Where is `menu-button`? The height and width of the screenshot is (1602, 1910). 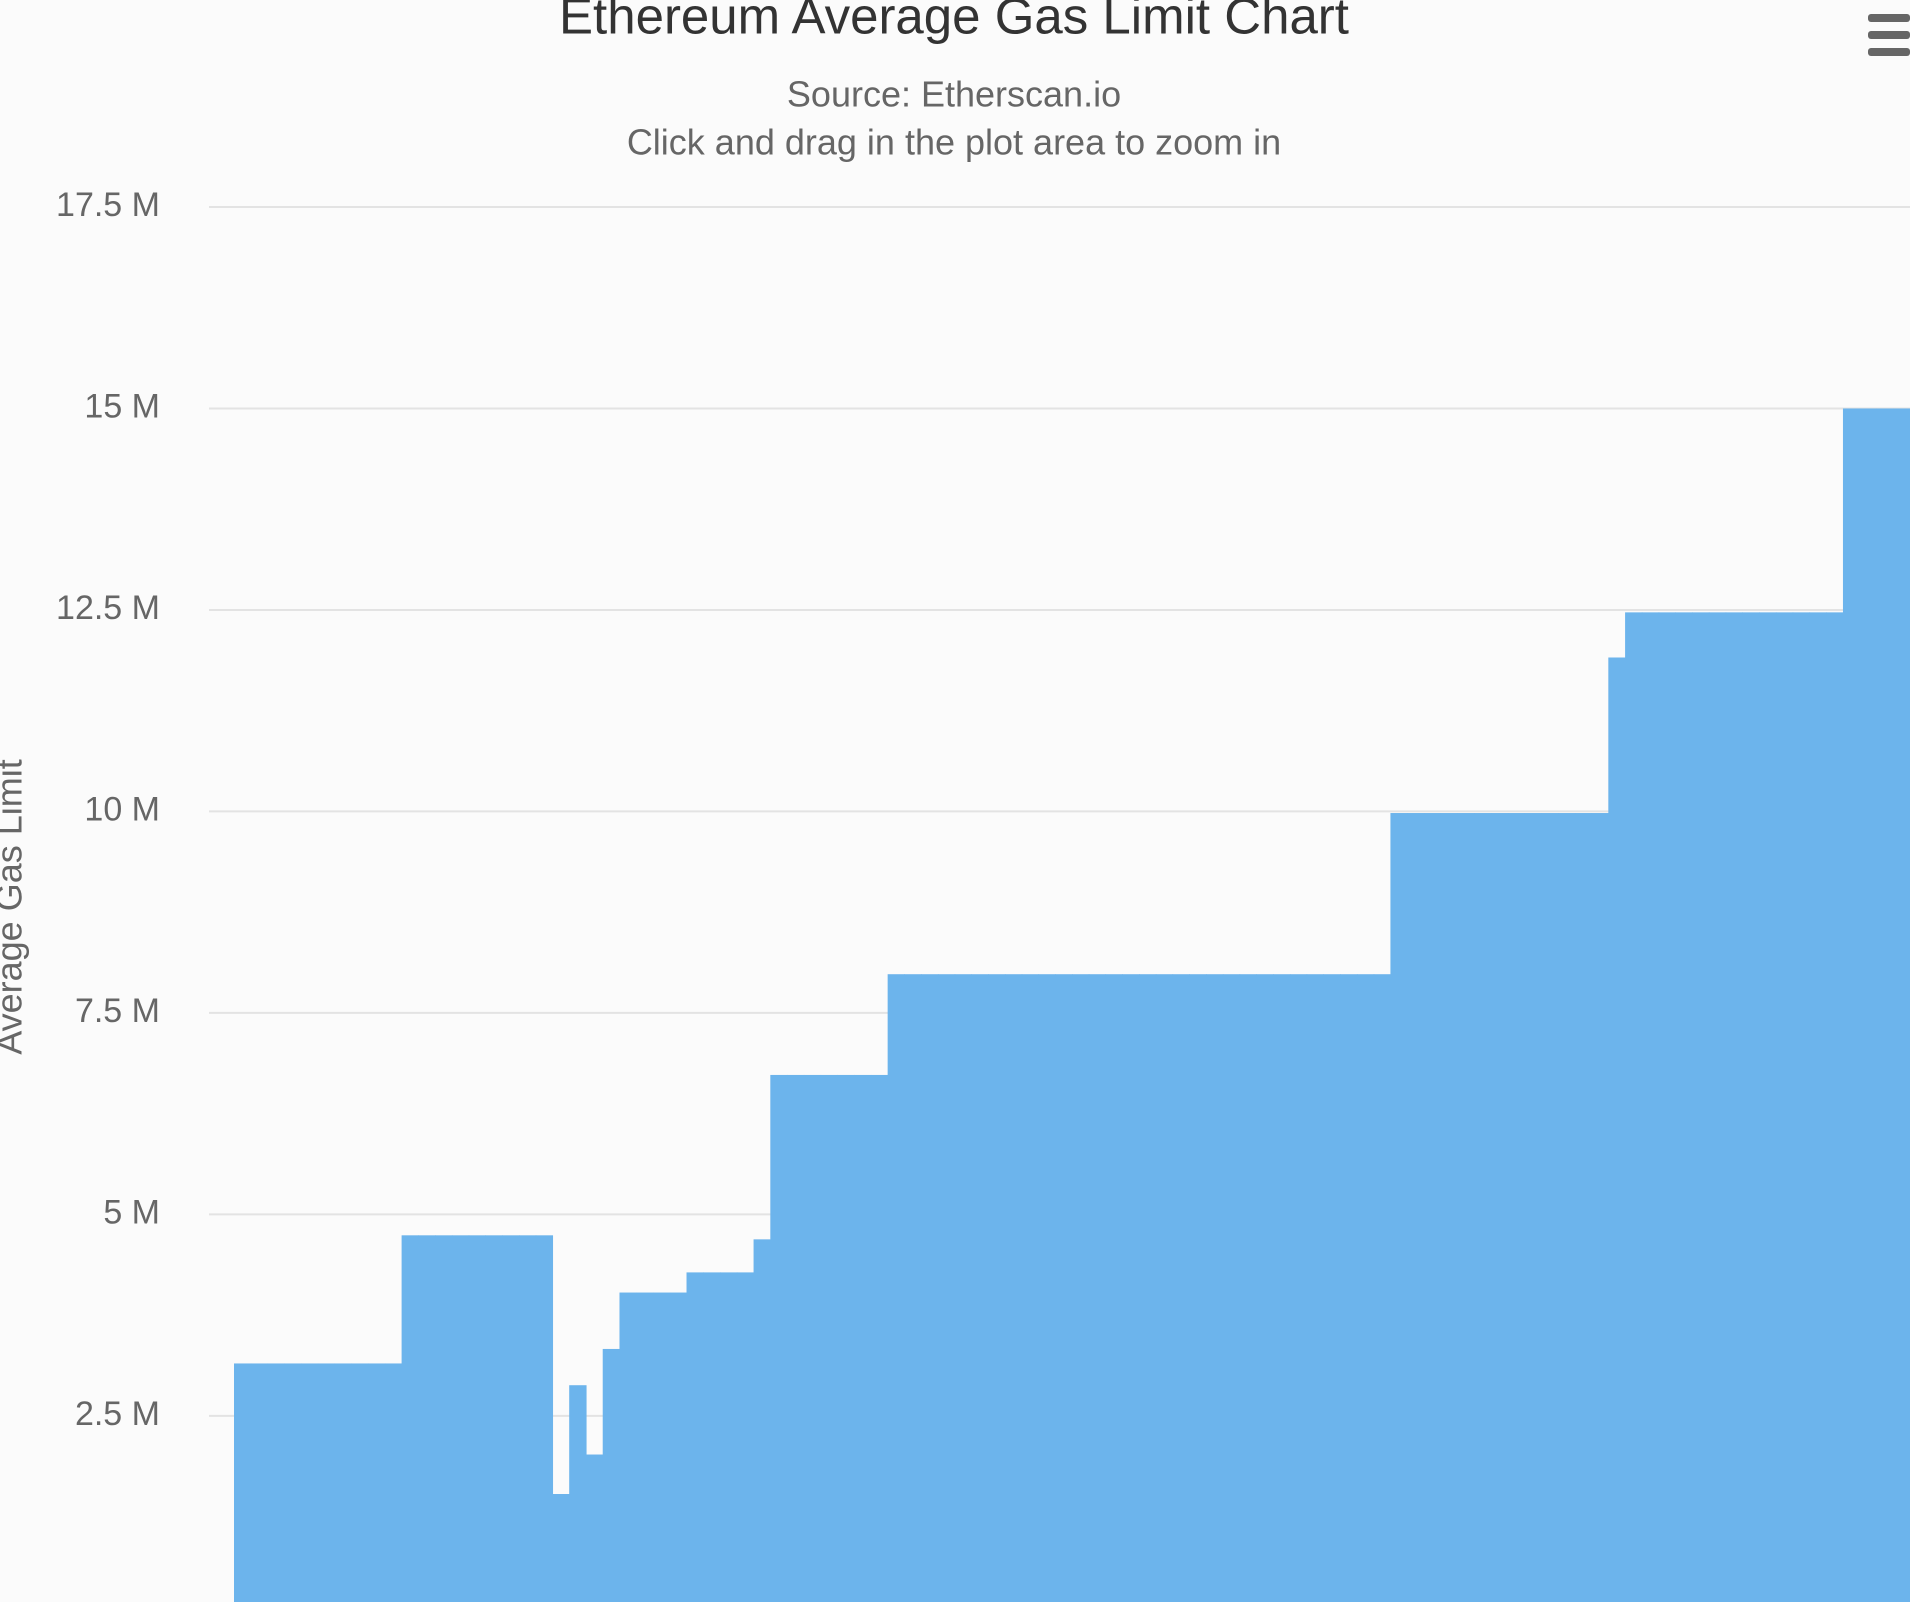 menu-button is located at coordinates (1889, 35).